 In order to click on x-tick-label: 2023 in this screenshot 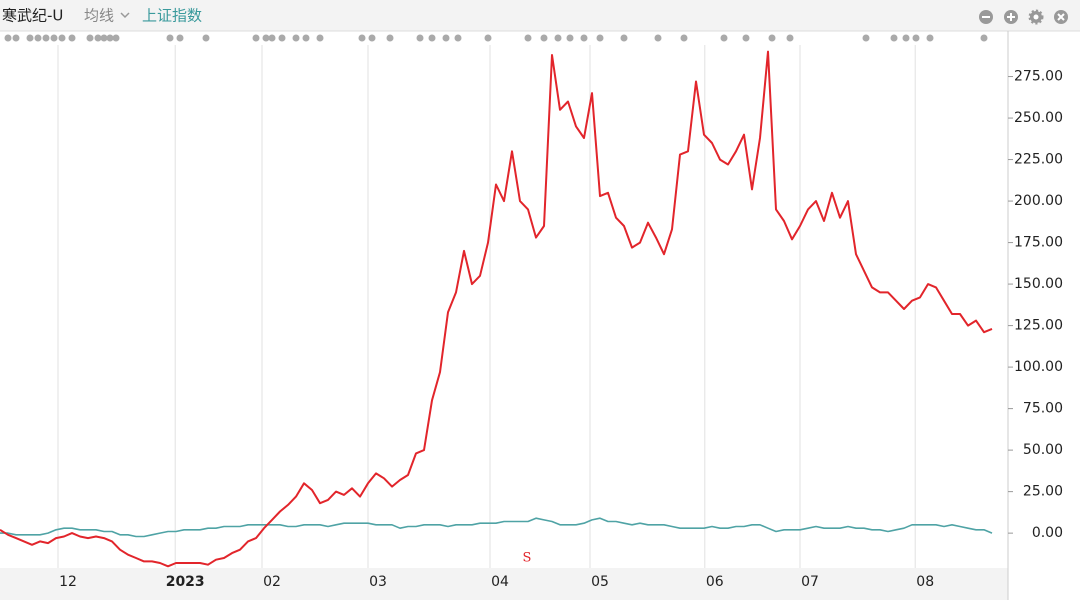, I will do `click(185, 582)`.